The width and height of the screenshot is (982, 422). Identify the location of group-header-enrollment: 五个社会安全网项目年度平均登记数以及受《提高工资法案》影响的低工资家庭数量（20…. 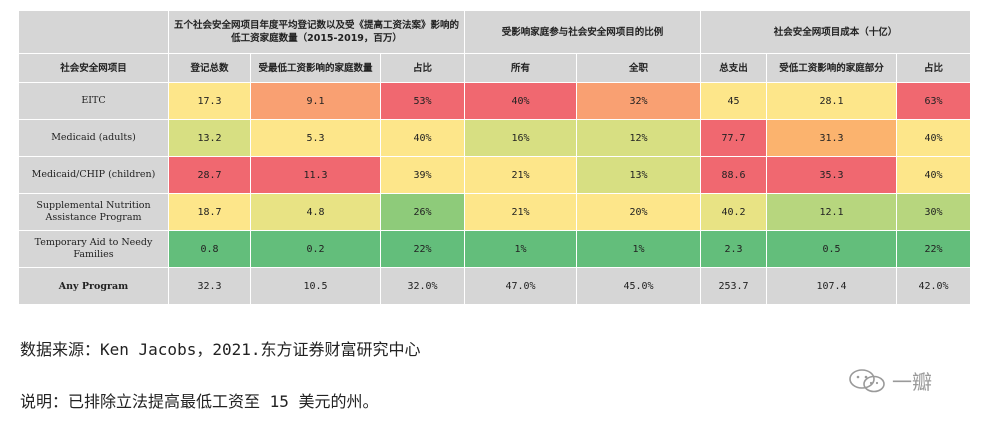
(316, 32).